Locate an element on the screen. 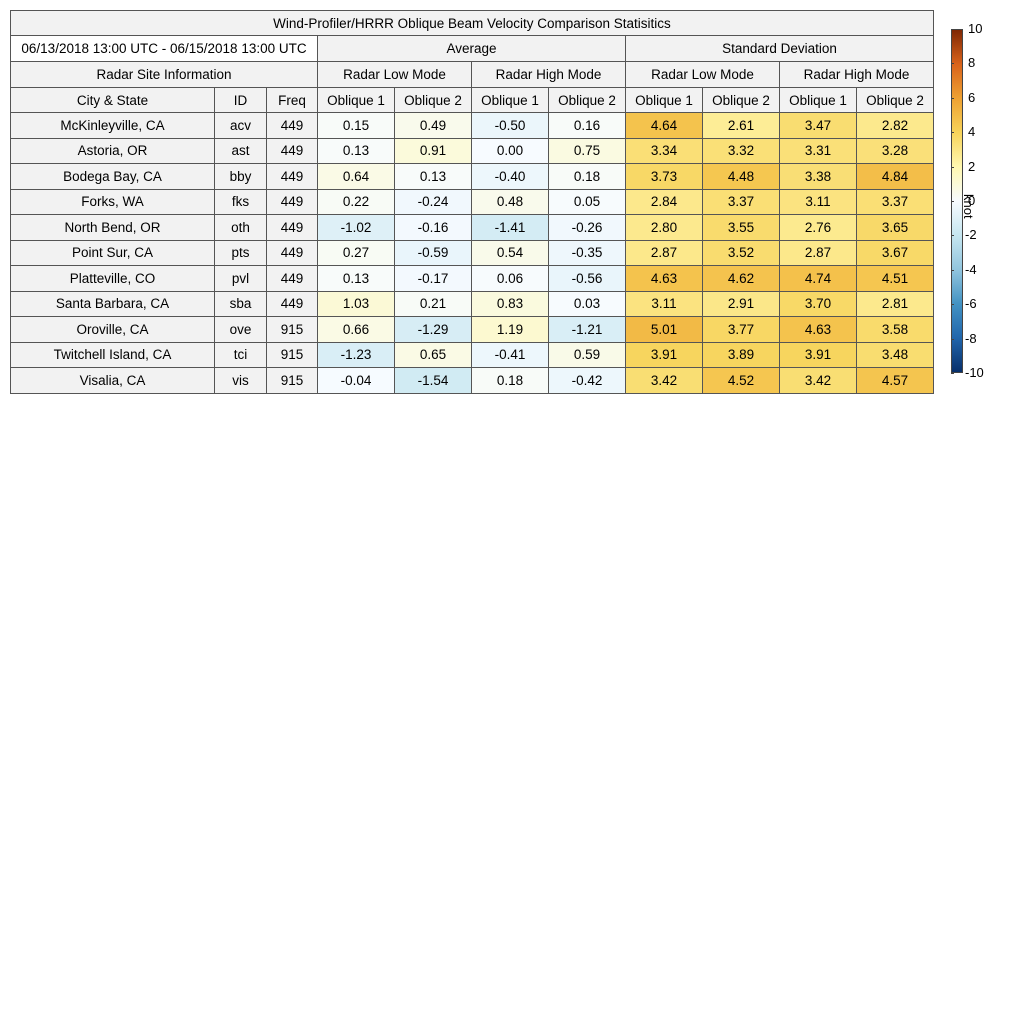 Image resolution: width=1024 pixels, height=1024 pixels. std-low-oblique1-header: Oblique 1 is located at coordinates (664, 100).